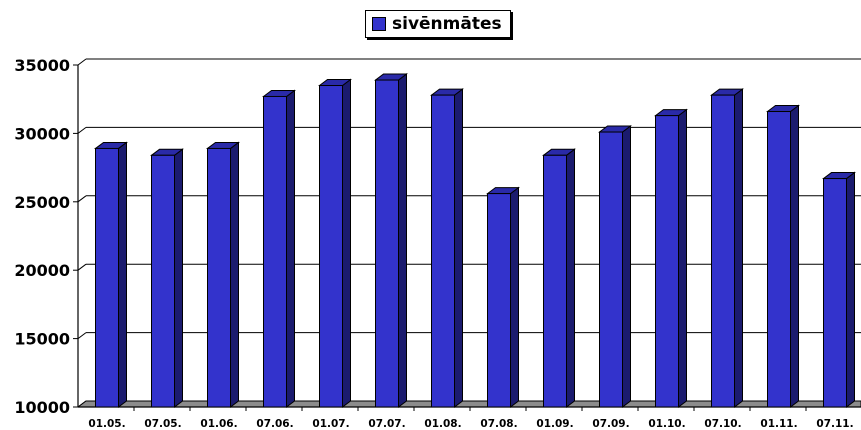 The width and height of the screenshot is (861, 430). I want to click on y-tick-label: 20000, so click(42, 270).